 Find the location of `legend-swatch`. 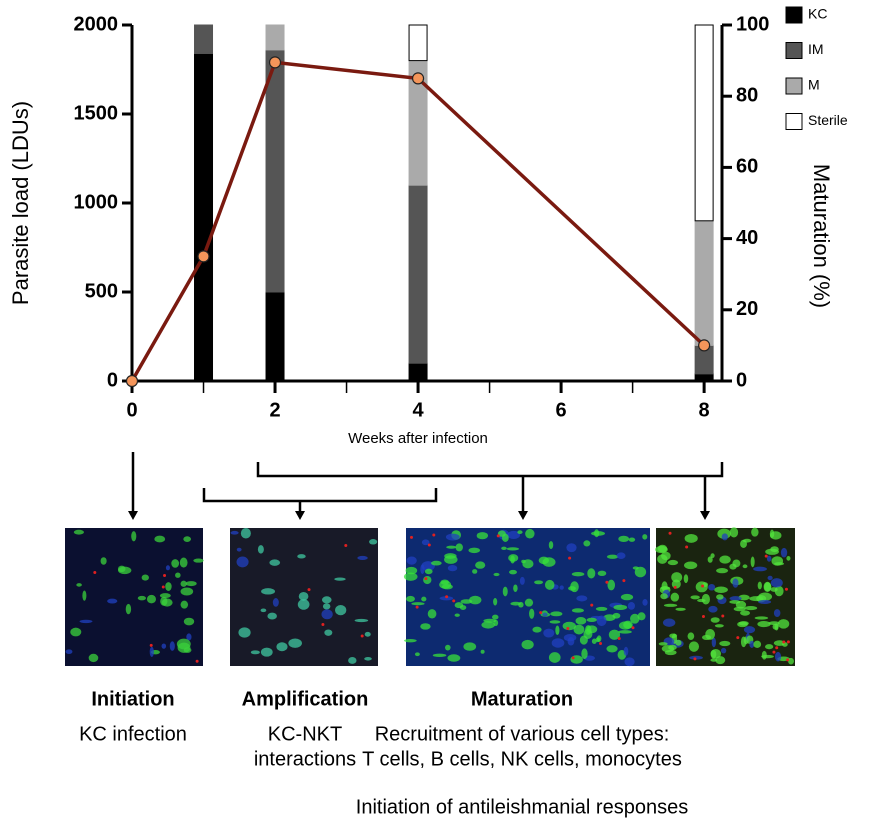

legend-swatch is located at coordinates (794, 121).